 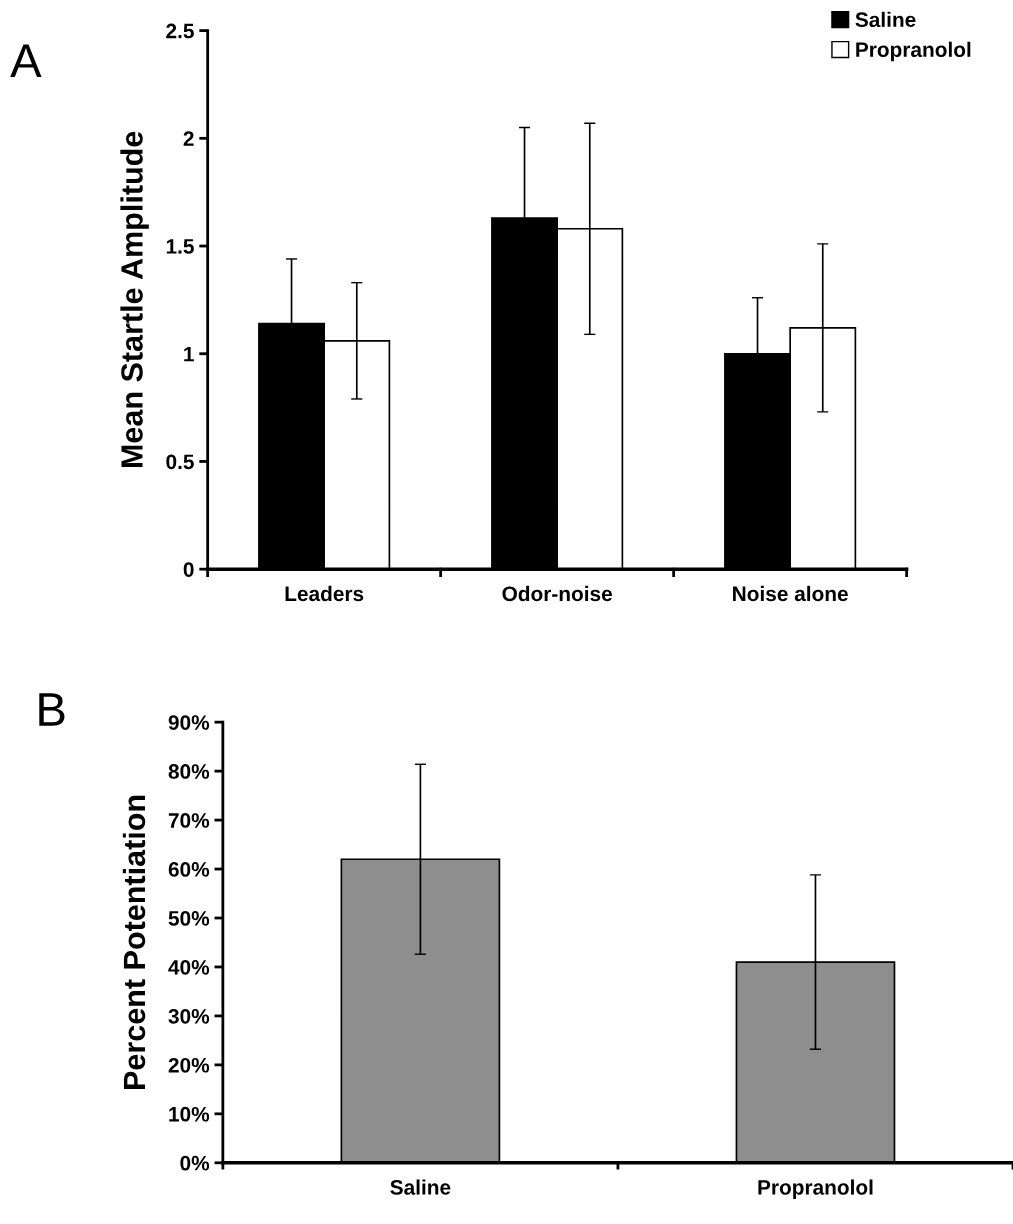 What do you see at coordinates (189, 354) in the screenshot?
I see `y-tick-label: 1` at bounding box center [189, 354].